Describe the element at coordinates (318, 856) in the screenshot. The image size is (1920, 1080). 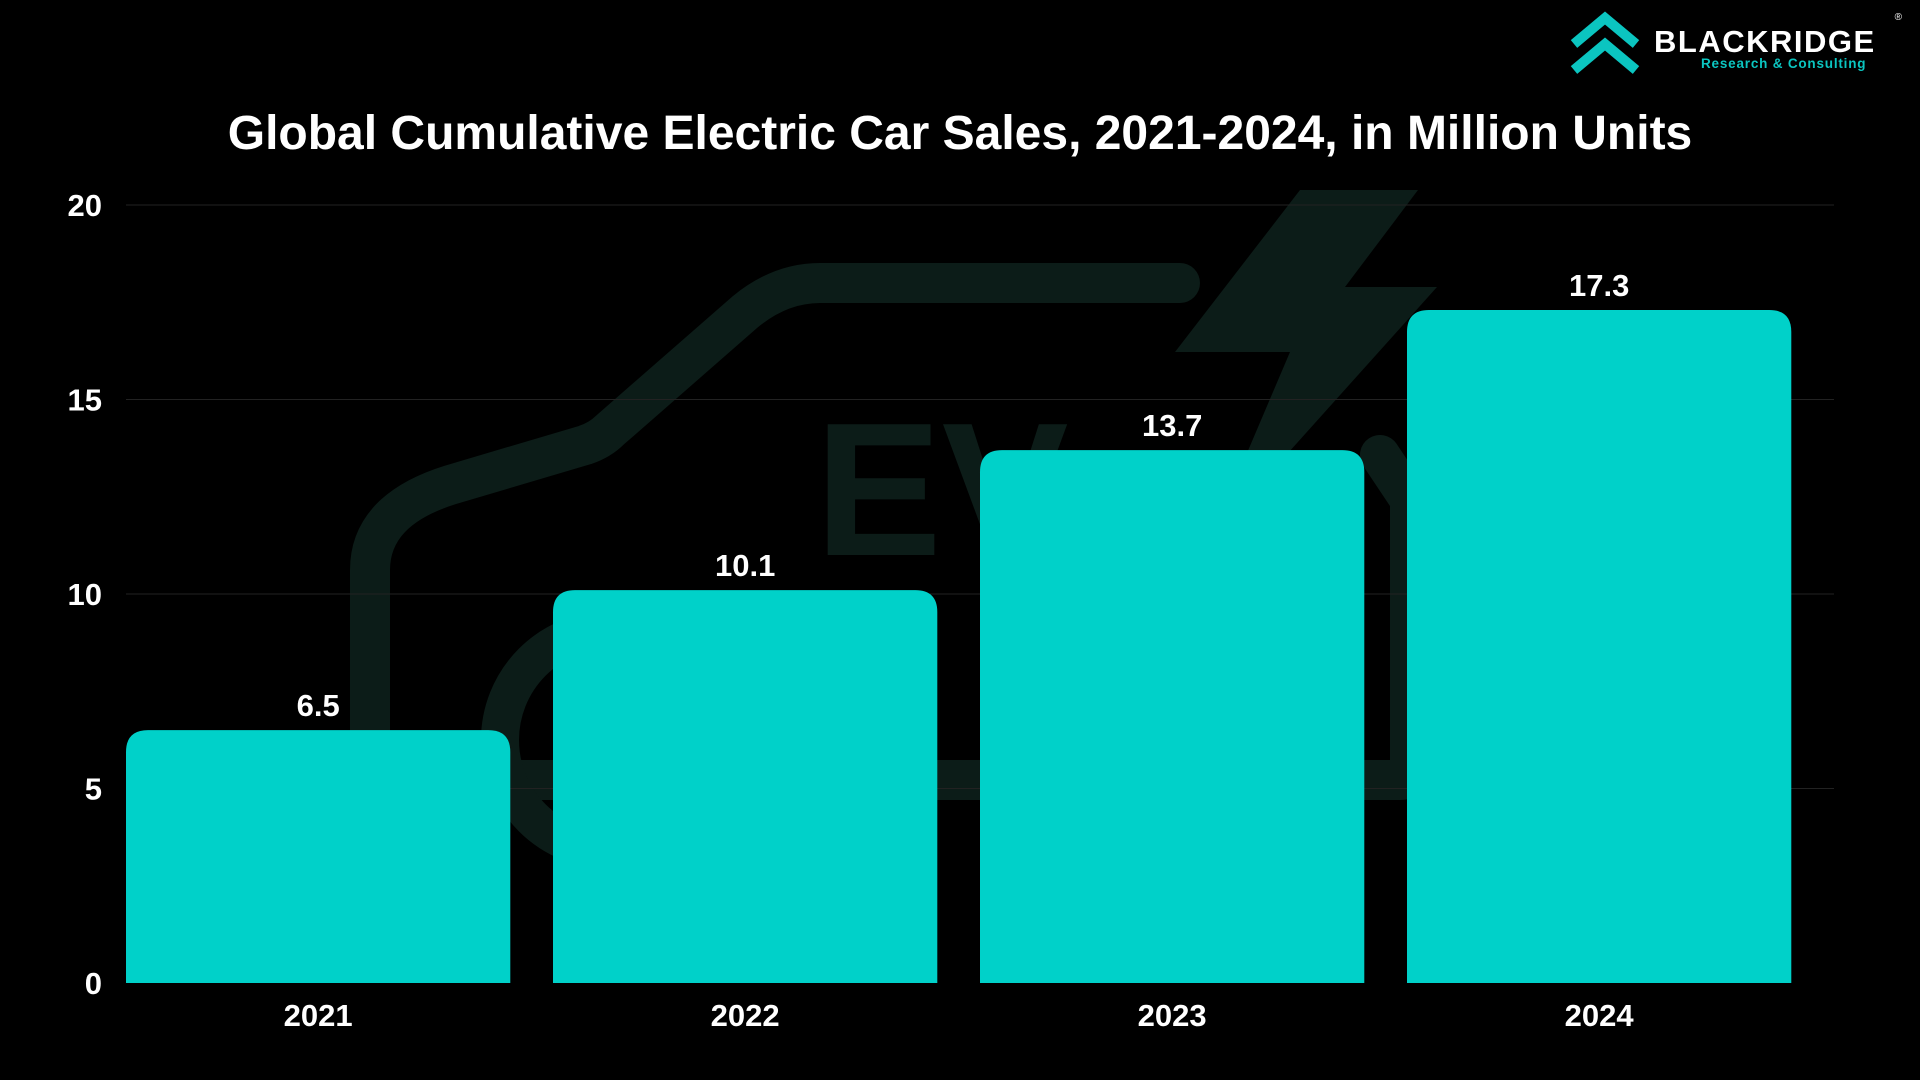
I see `bar-2021` at that location.